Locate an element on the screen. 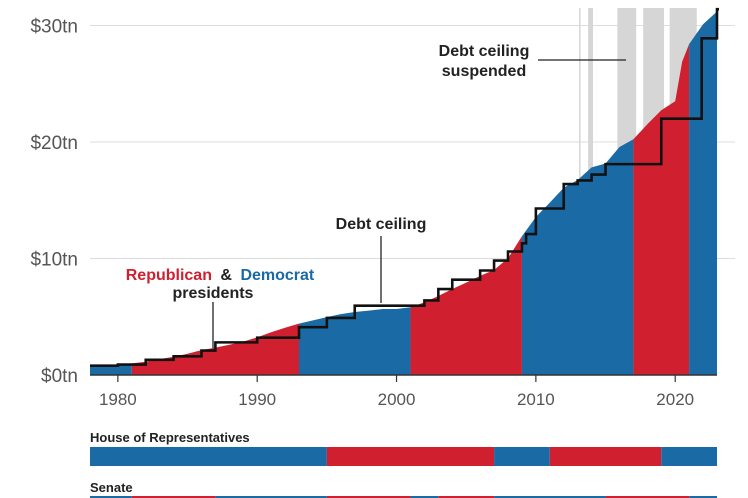 This screenshot has height=498, width=748. senate-label: Senate is located at coordinates (111, 487).